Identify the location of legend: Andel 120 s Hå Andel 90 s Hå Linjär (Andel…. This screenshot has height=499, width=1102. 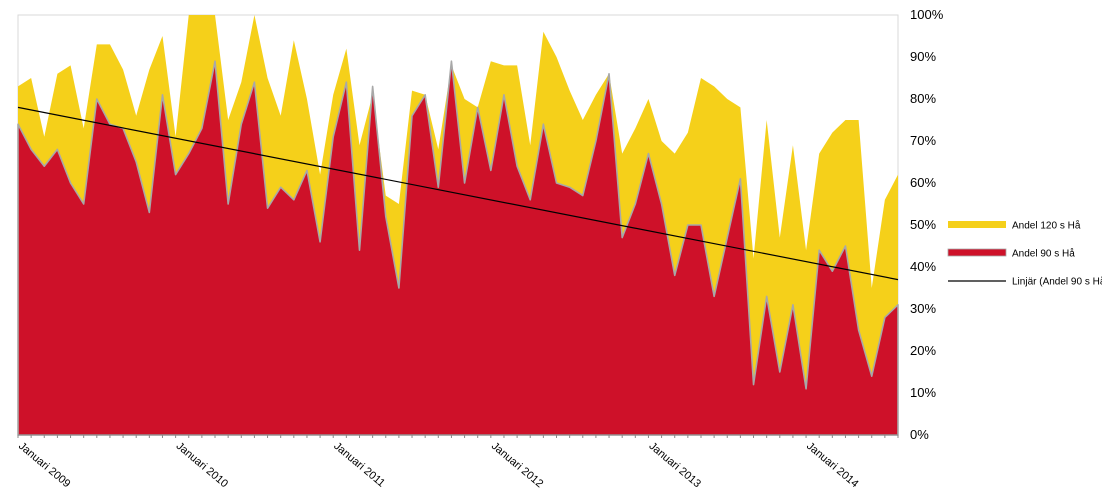
(1024, 254).